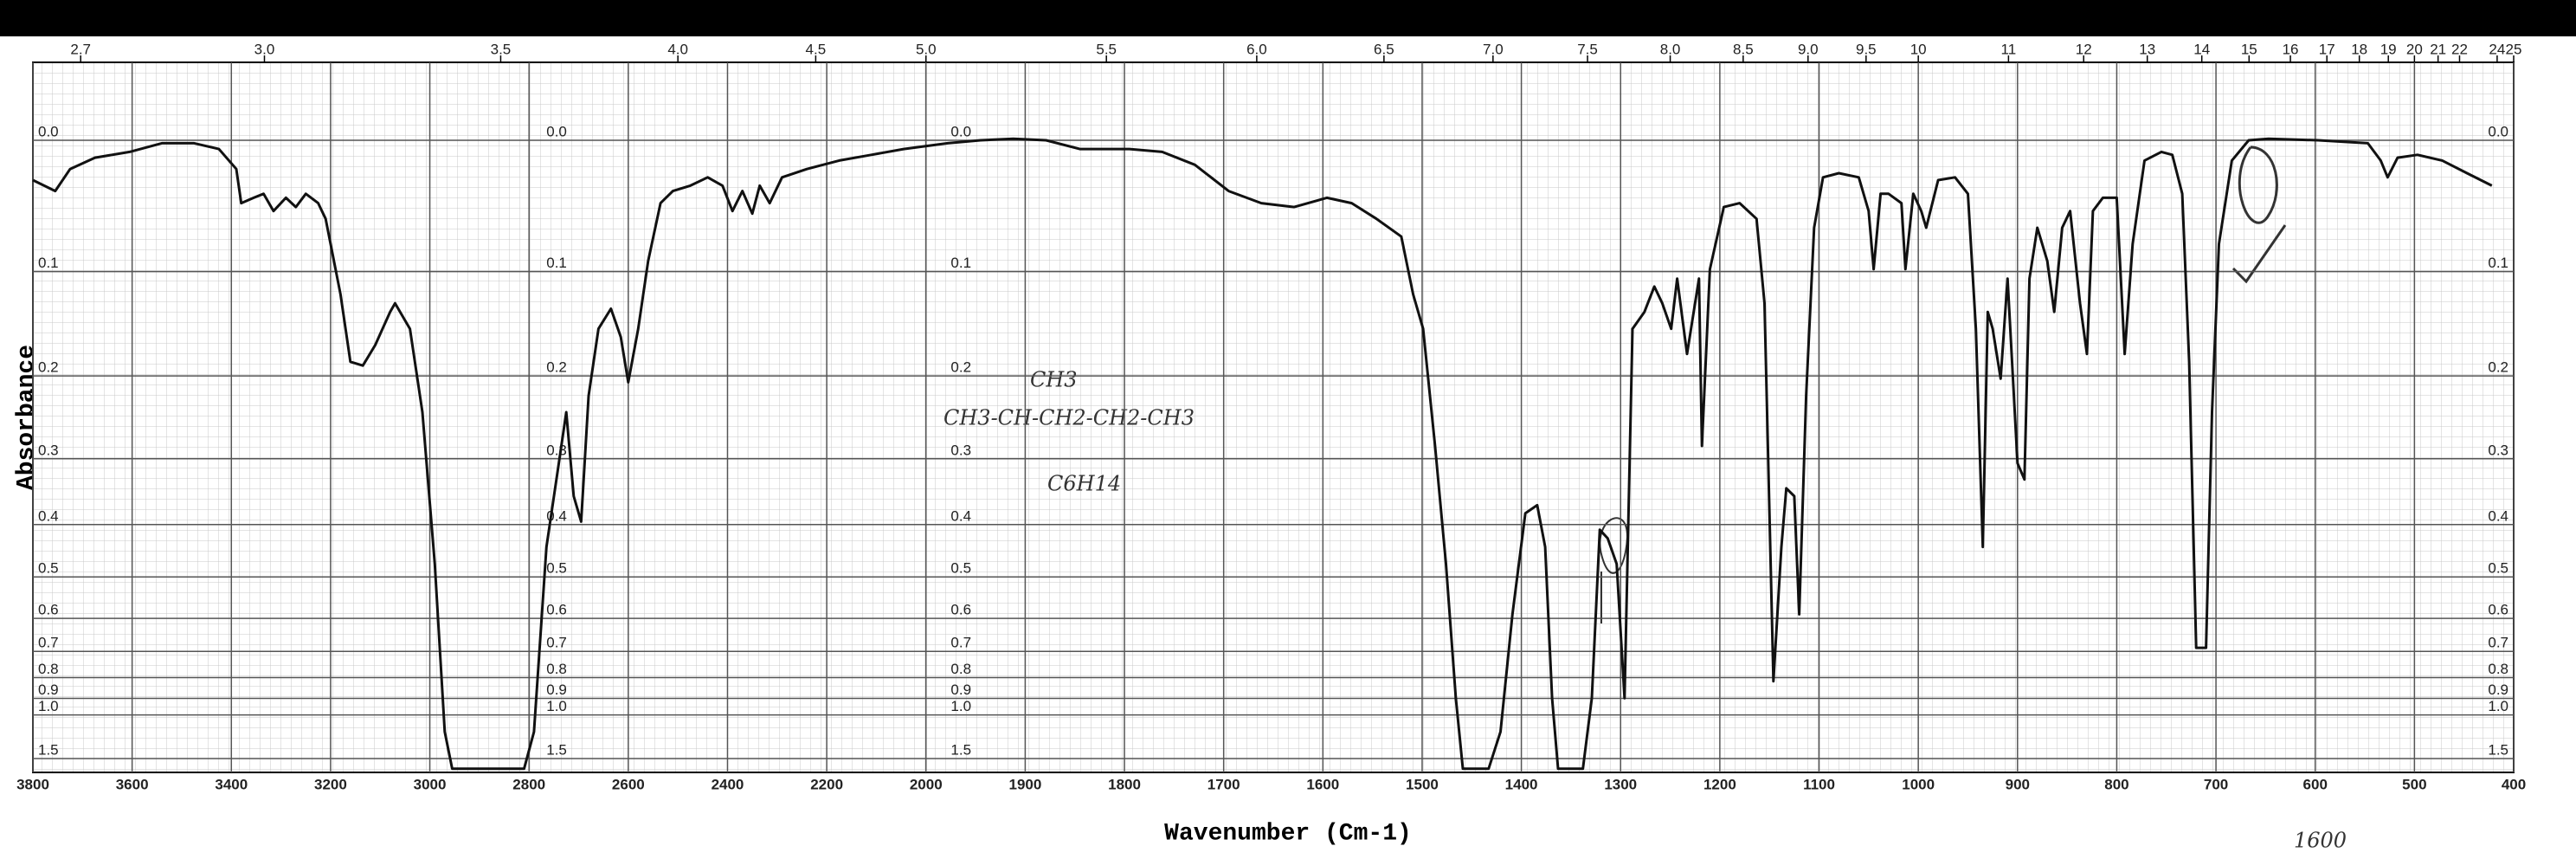 This screenshot has width=2576, height=859. Describe the element at coordinates (1809, 49) in the screenshot. I see `x2-tick-label: 9.0` at that location.